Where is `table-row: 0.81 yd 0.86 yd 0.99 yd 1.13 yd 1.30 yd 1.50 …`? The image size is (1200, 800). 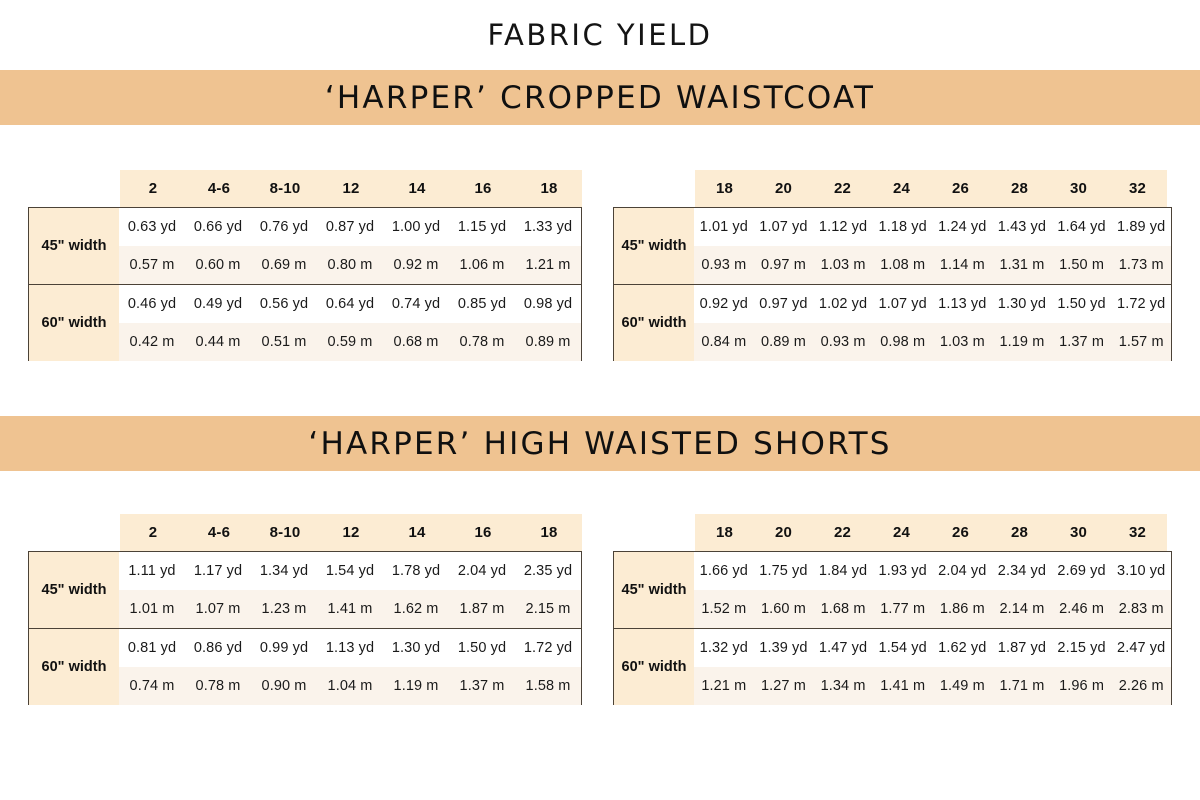 table-row: 0.81 yd 0.86 yd 0.99 yd 1.13 yd 1.30 yd 1.50 … is located at coordinates (350, 648).